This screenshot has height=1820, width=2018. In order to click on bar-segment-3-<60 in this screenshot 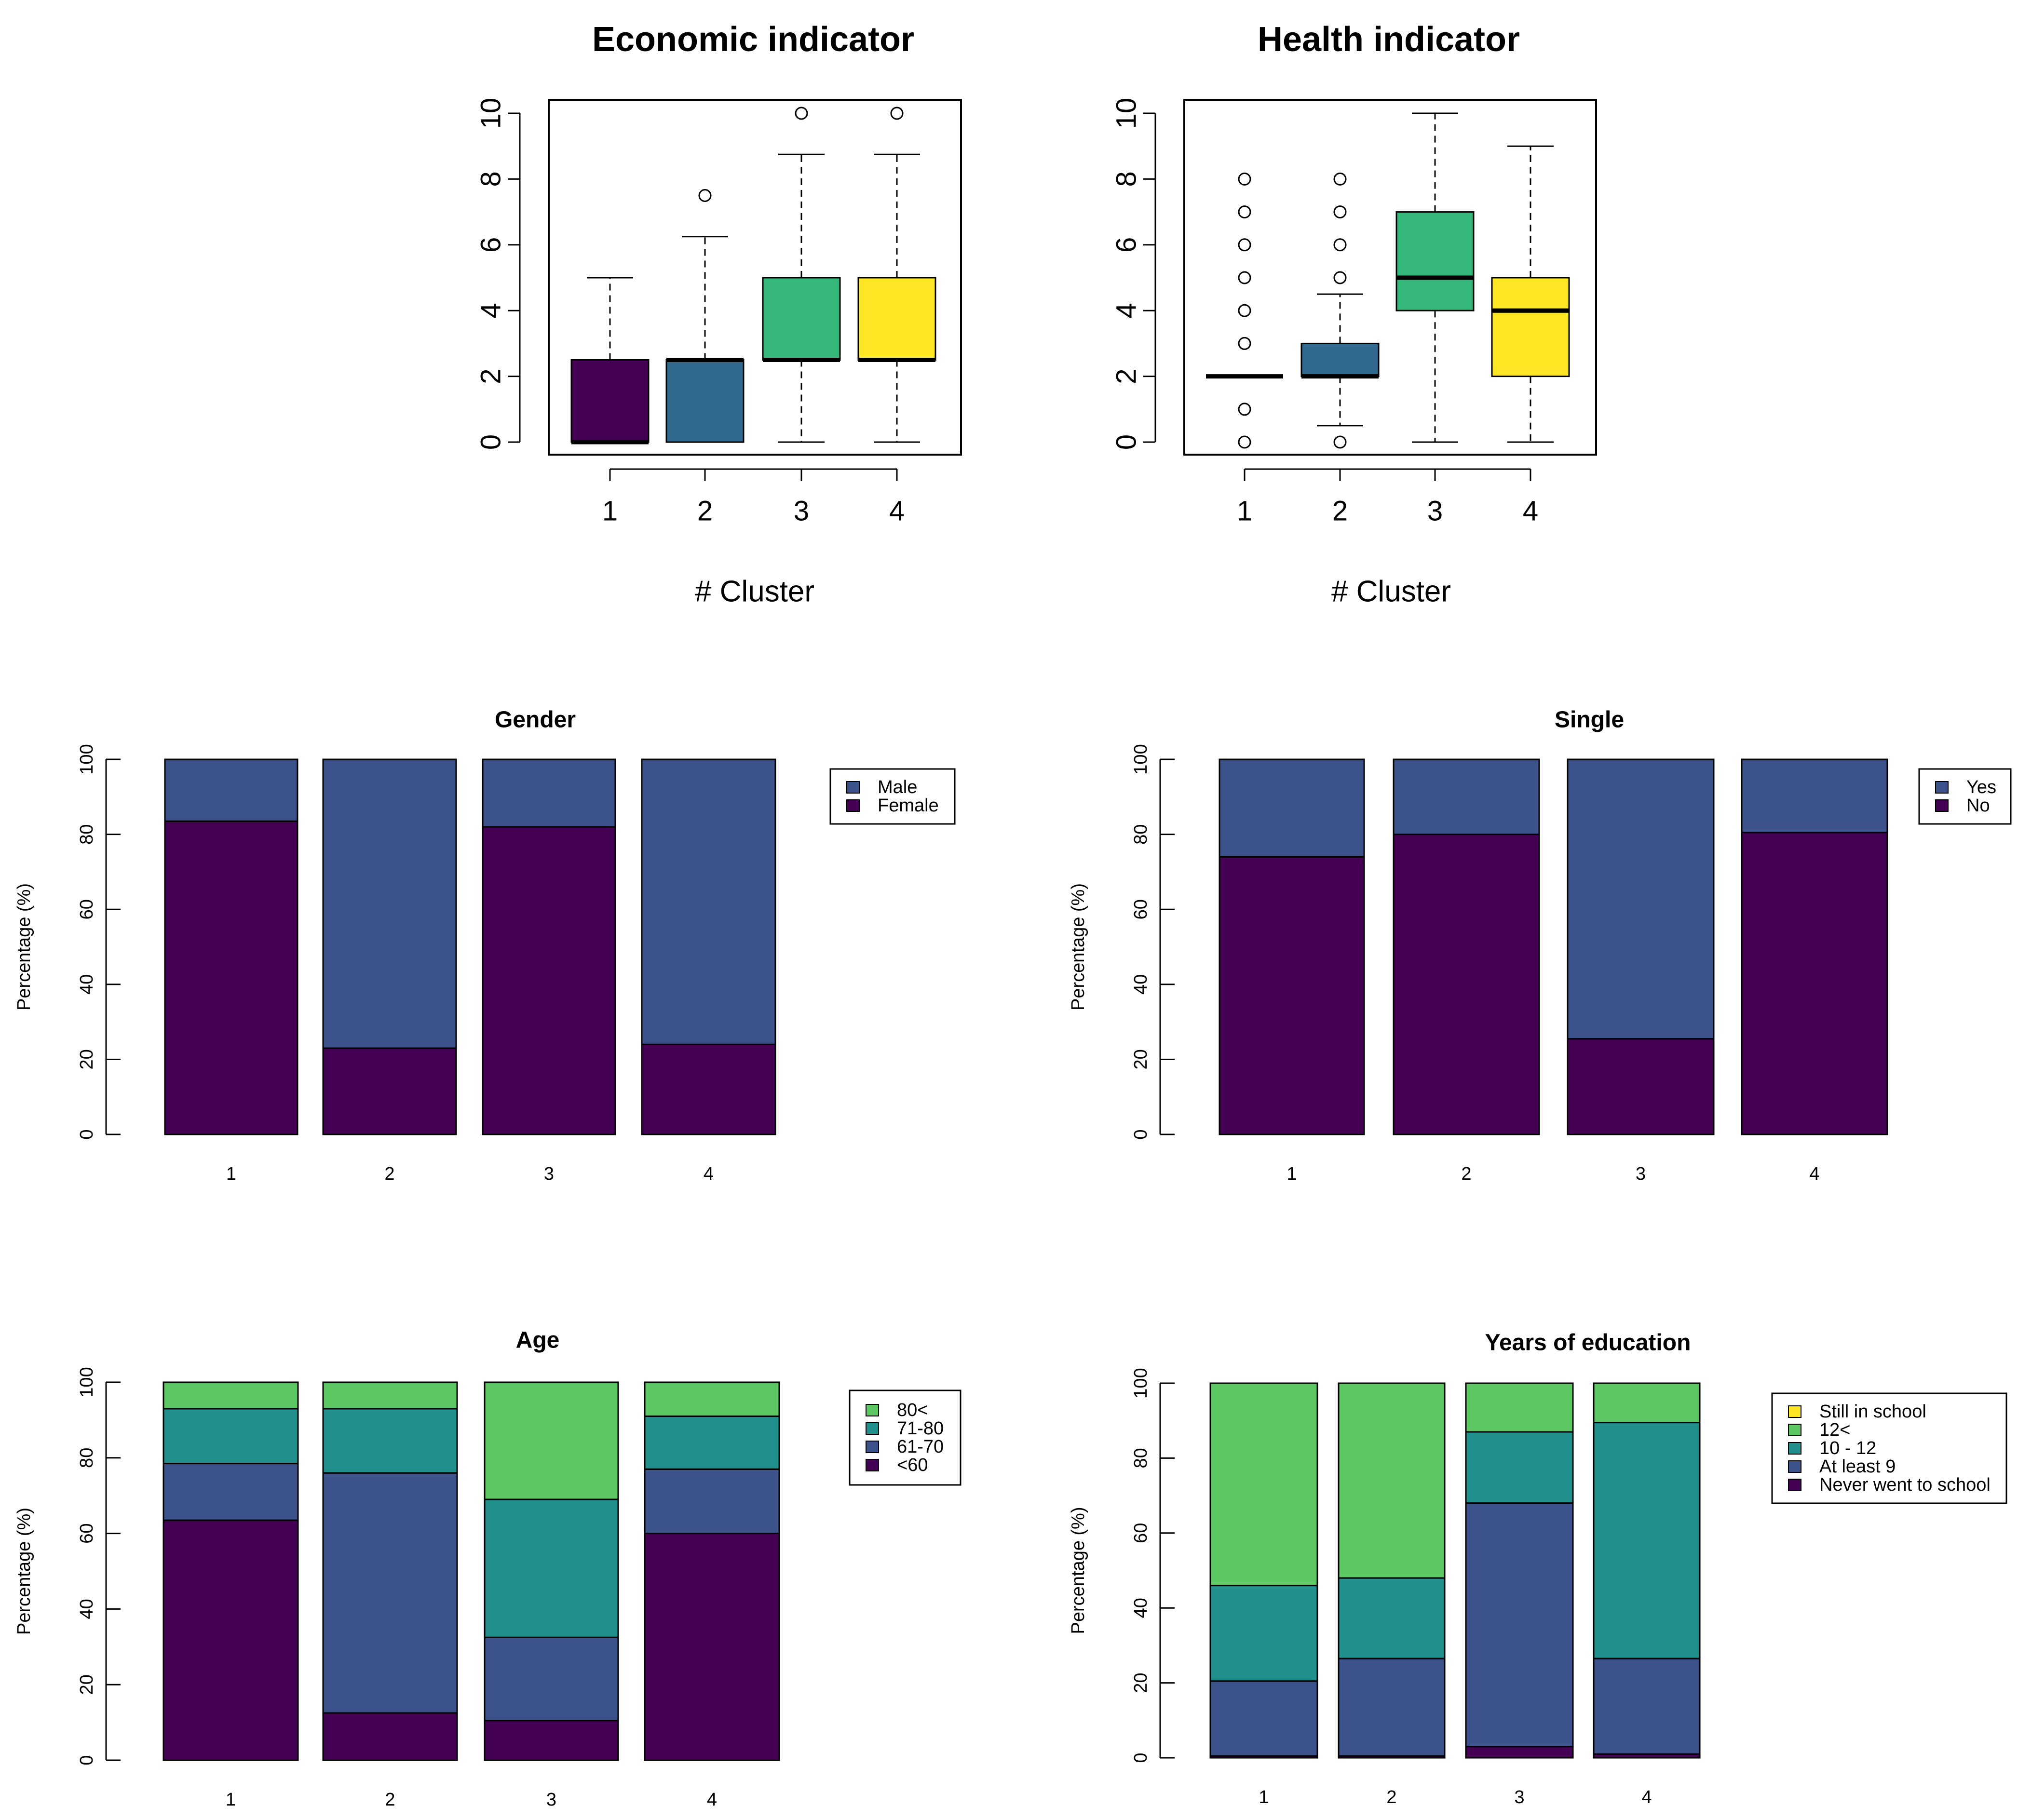, I will do `click(552, 1740)`.